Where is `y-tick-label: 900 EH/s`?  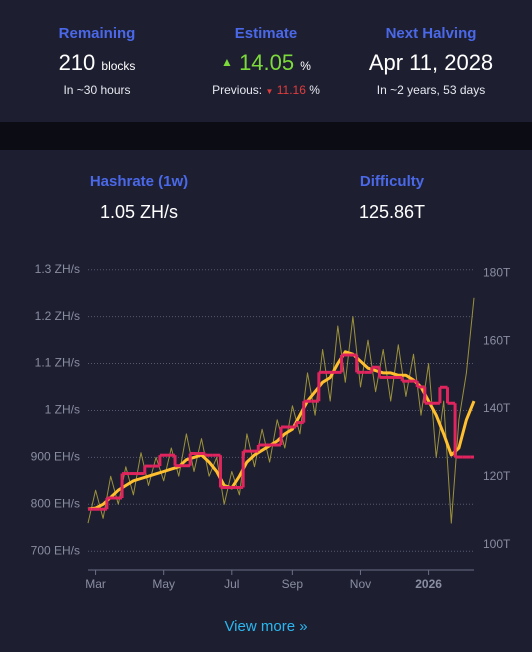
y-tick-label: 900 EH/s is located at coordinates (55, 457).